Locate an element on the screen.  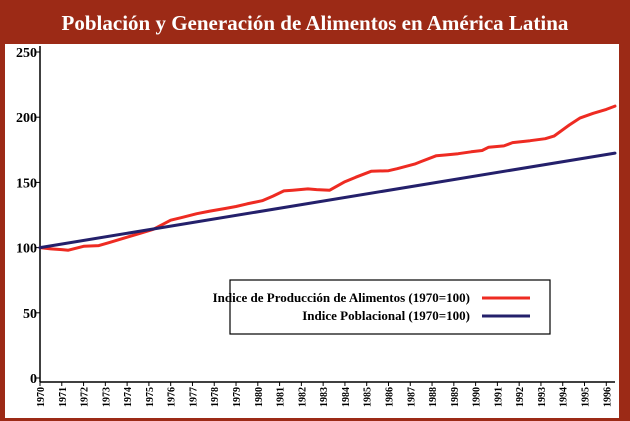
x-tick-label: 1991 is located at coordinates (498, 397).